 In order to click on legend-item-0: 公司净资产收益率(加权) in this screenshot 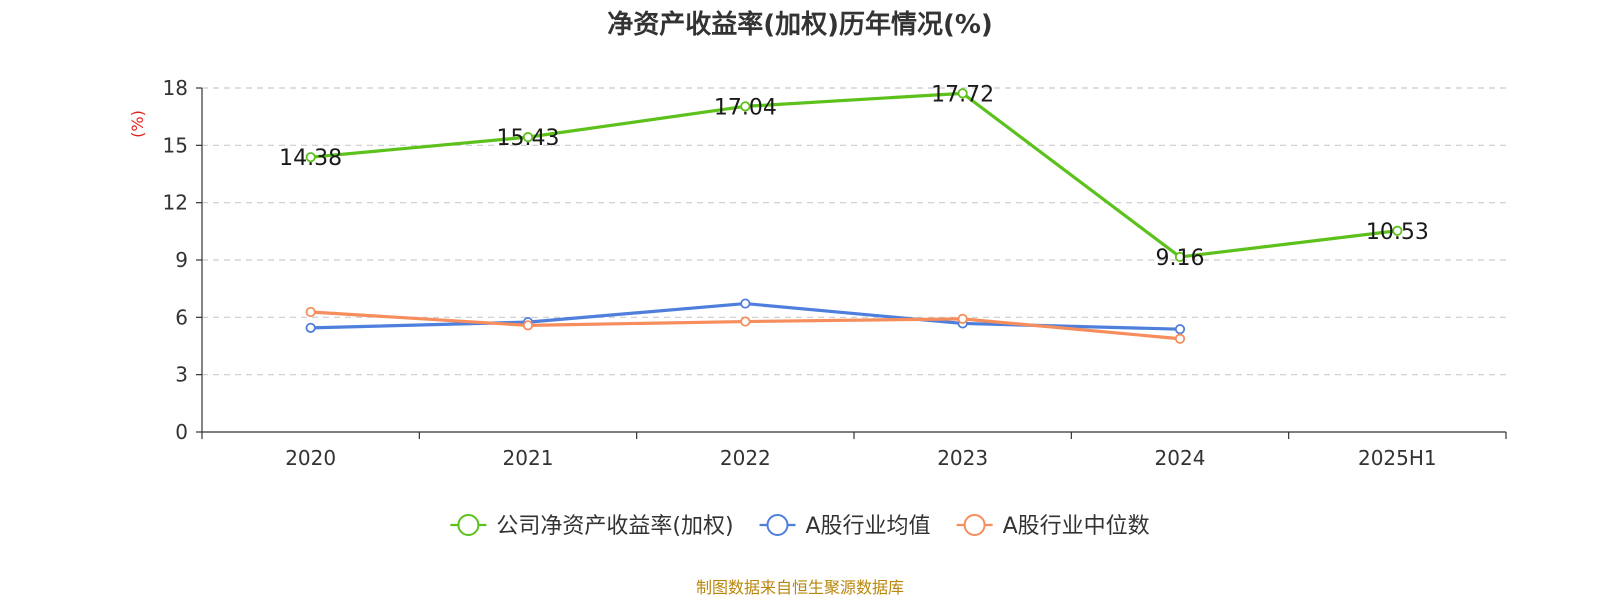, I will do `click(592, 526)`.